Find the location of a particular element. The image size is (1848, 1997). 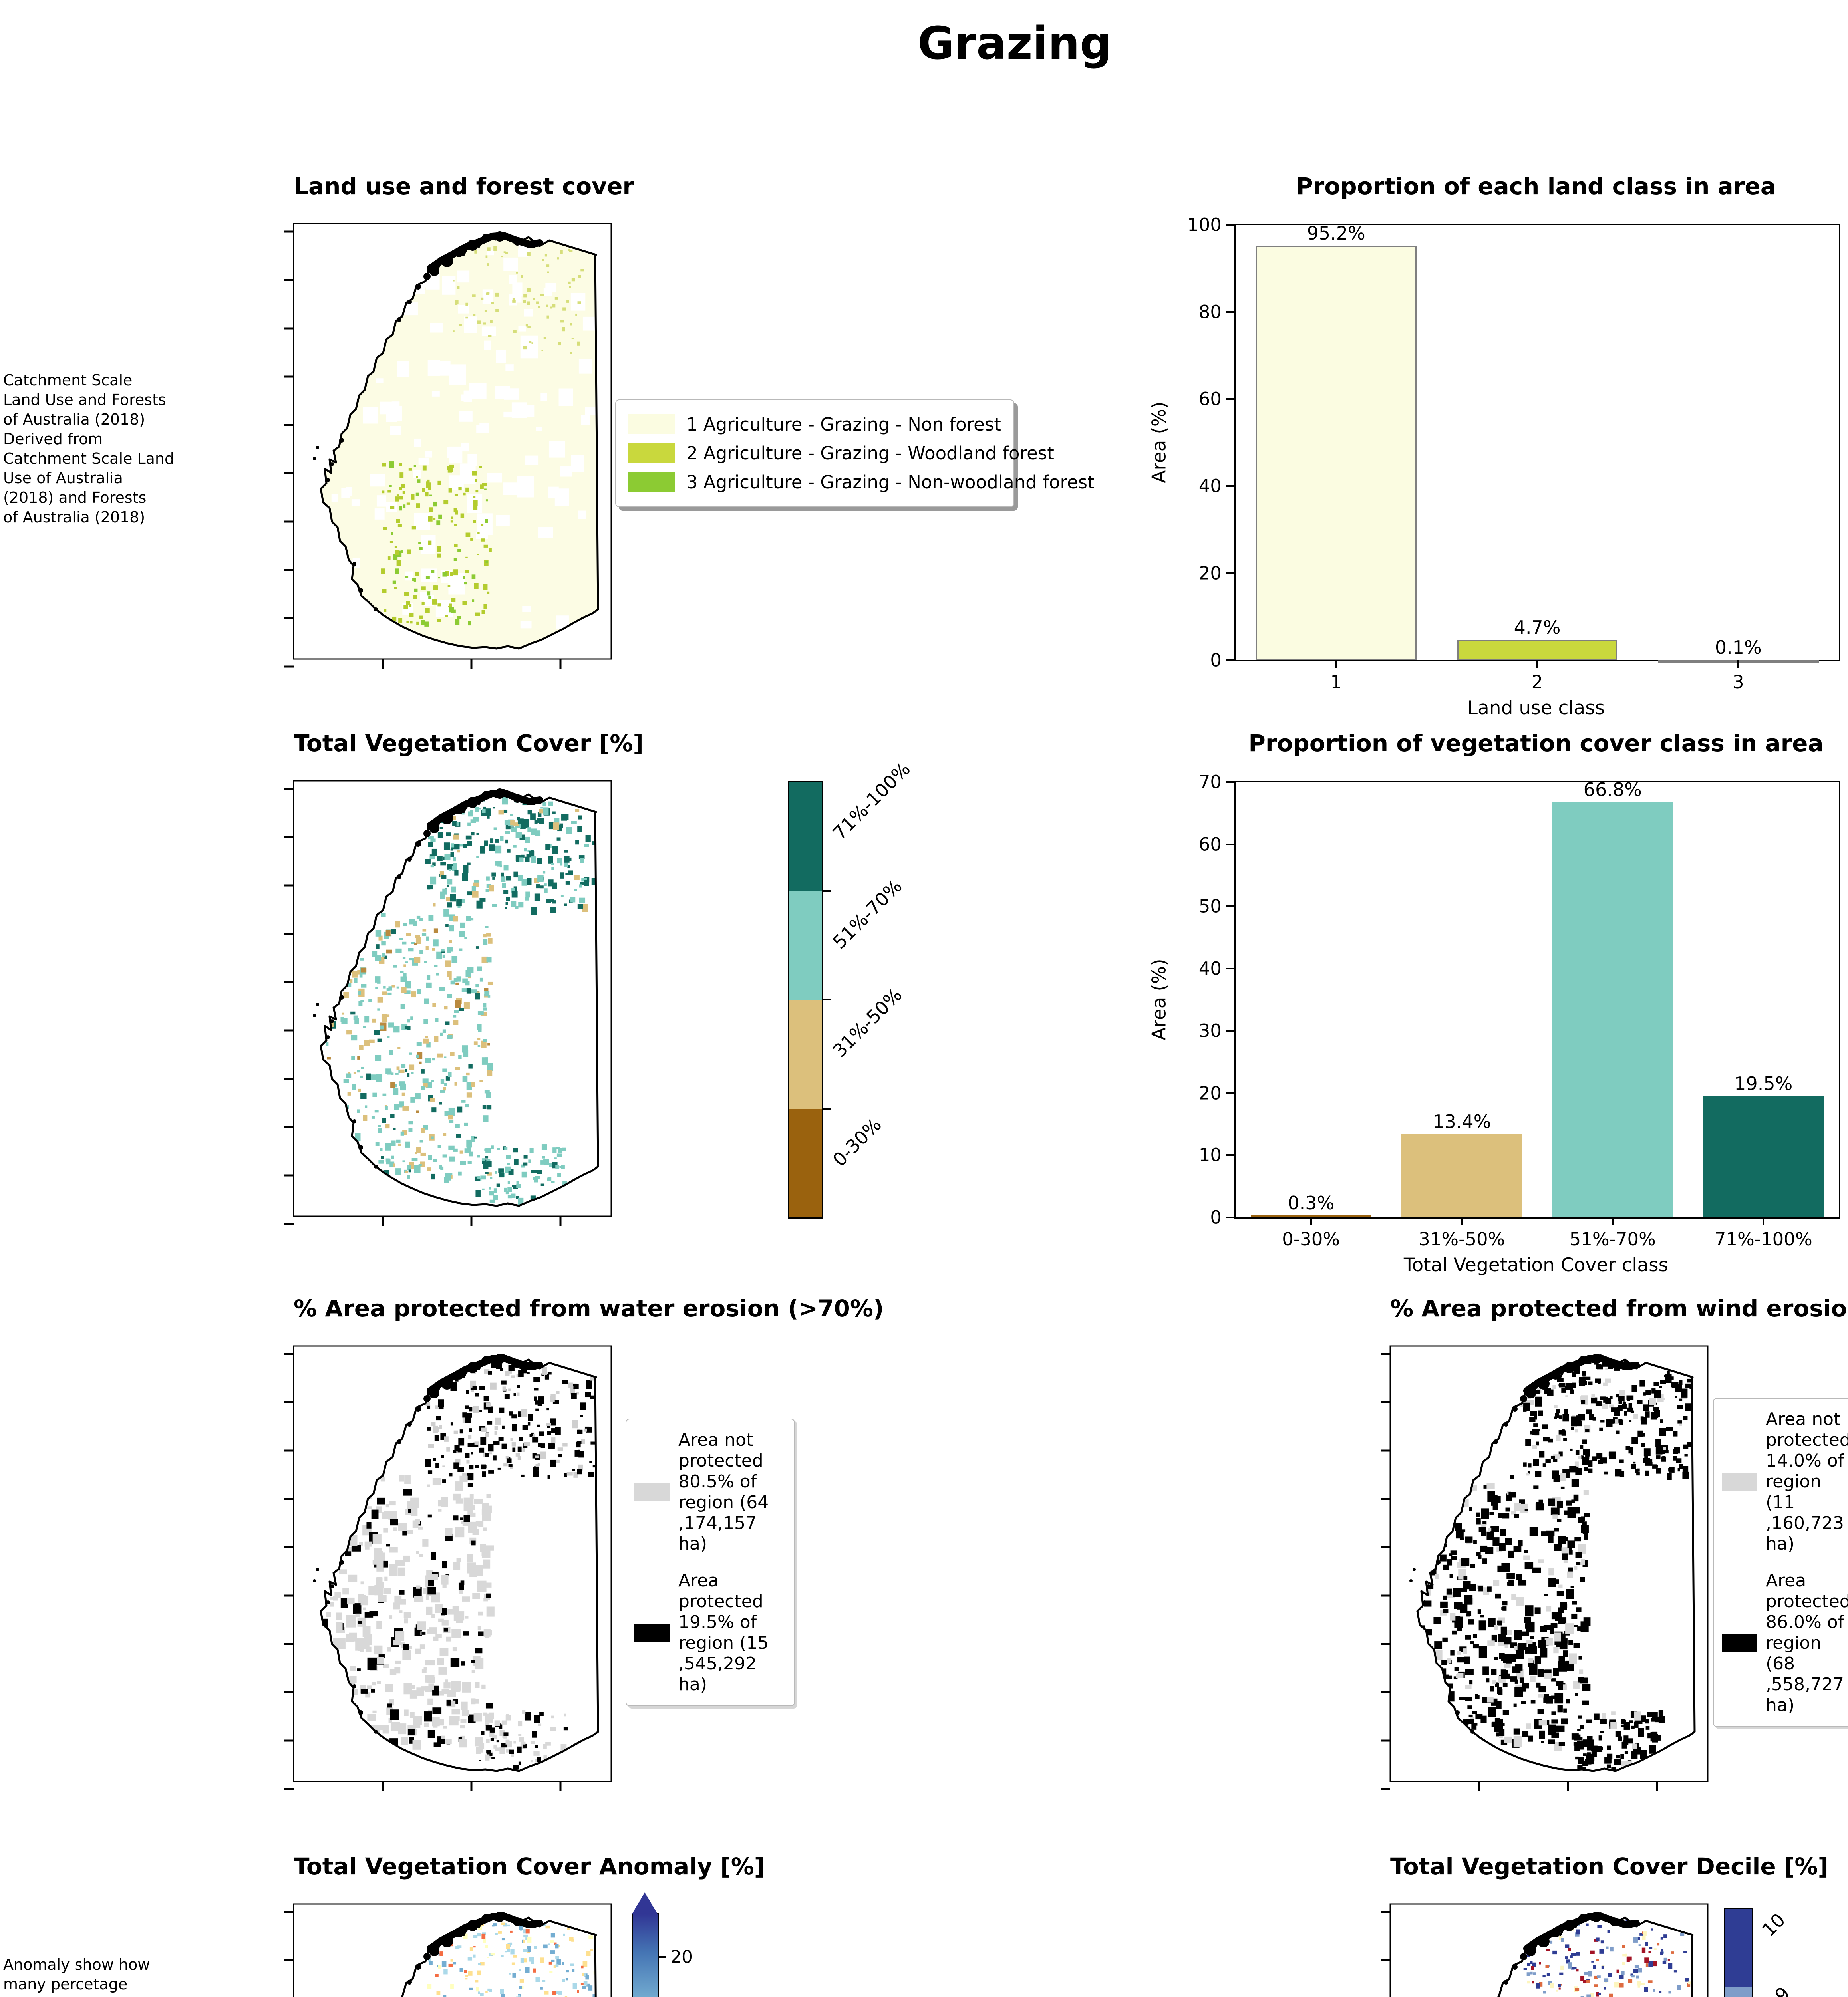

colorbar-label: 8-9 is located at coordinates (1776, 1990).